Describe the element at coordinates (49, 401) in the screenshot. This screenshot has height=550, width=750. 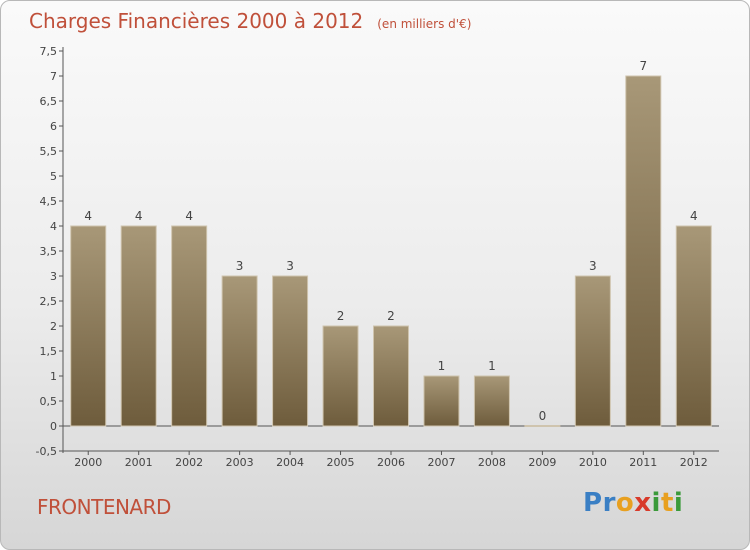
I see `y-tick-label: 0,5` at that location.